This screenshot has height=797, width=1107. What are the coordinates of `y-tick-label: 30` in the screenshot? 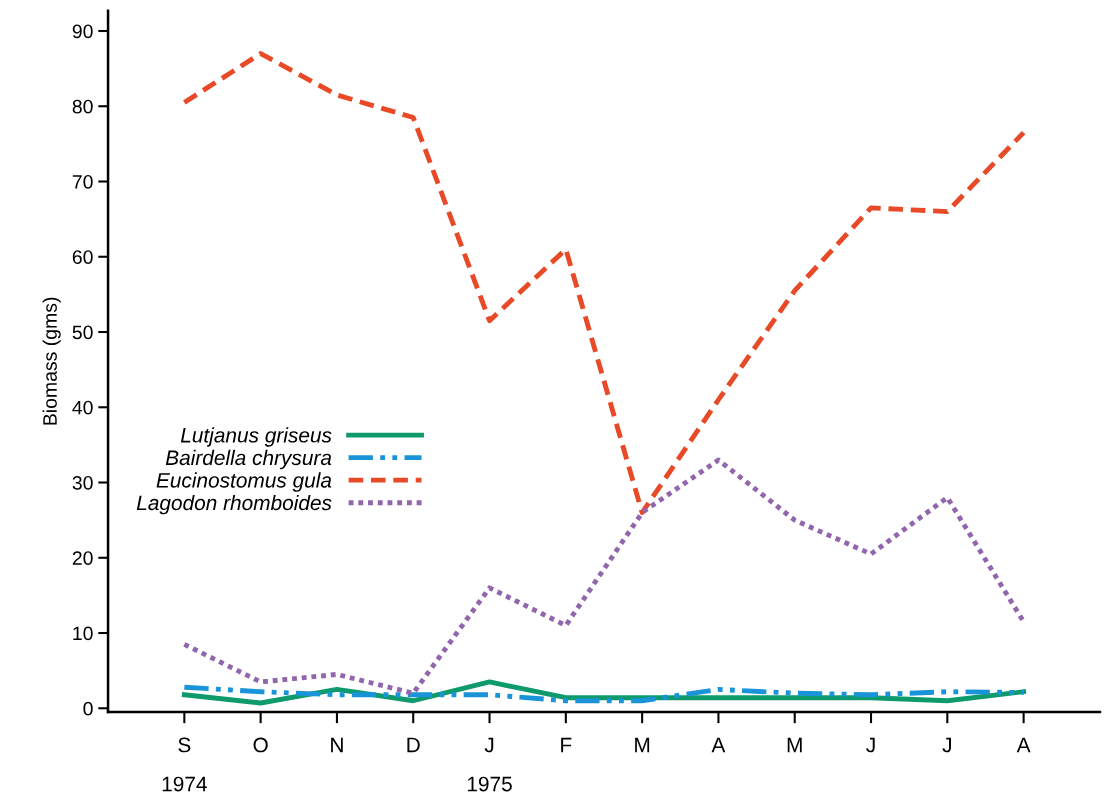 It's located at (82, 482).